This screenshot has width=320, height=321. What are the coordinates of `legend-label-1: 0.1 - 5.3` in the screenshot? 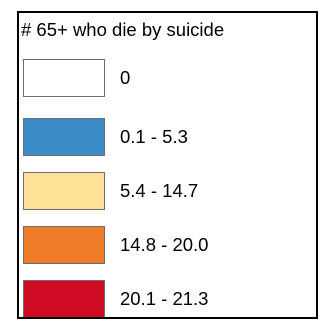 It's located at (154, 136).